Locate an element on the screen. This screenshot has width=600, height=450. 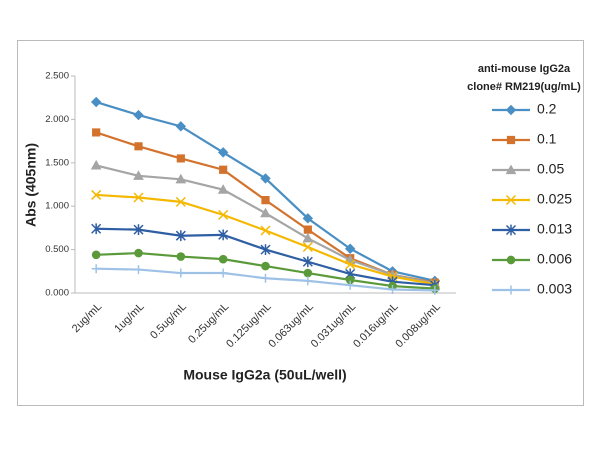
legend-label: 0.05 is located at coordinates (550, 169).